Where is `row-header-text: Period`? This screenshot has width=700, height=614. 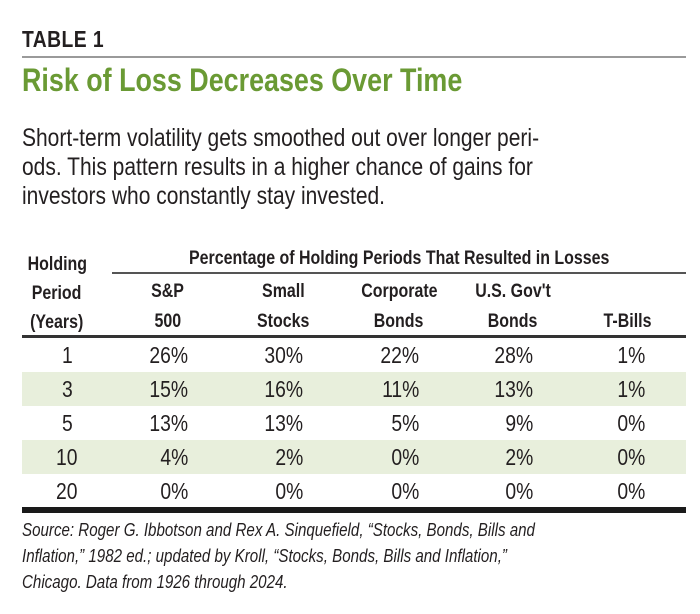 row-header-text: Period is located at coordinates (57, 293).